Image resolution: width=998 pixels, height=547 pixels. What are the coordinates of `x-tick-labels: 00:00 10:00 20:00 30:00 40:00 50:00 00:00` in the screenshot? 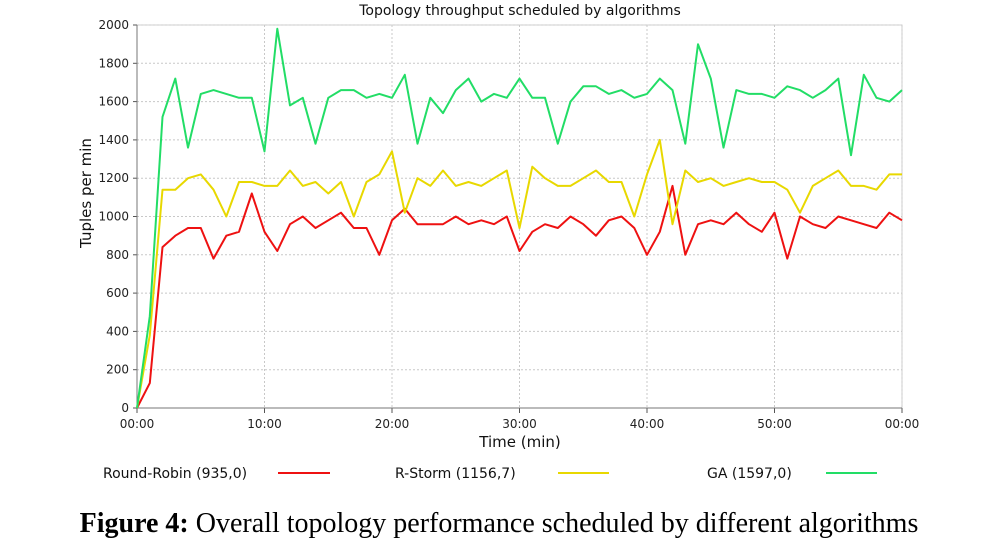 It's located at (520, 424).